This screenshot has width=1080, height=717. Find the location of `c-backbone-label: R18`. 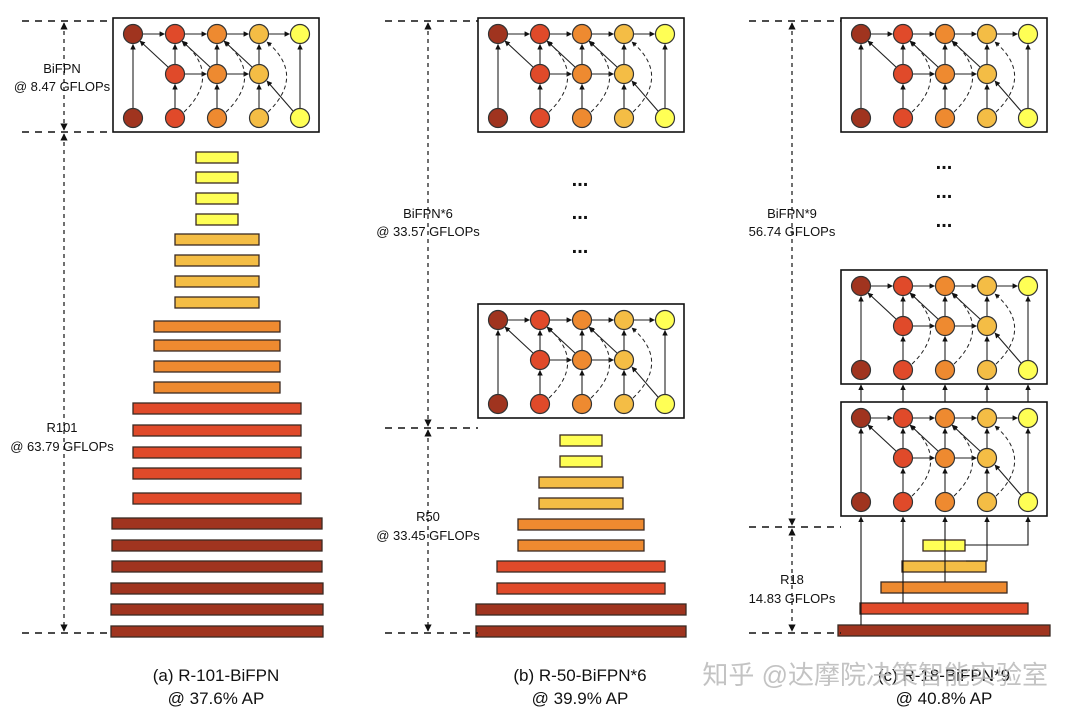

c-backbone-label: R18 is located at coordinates (792, 579).